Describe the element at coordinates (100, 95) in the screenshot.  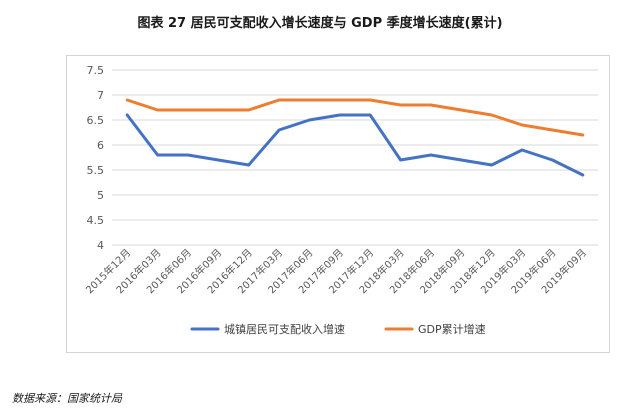
I see `y-tick-label: 7` at that location.